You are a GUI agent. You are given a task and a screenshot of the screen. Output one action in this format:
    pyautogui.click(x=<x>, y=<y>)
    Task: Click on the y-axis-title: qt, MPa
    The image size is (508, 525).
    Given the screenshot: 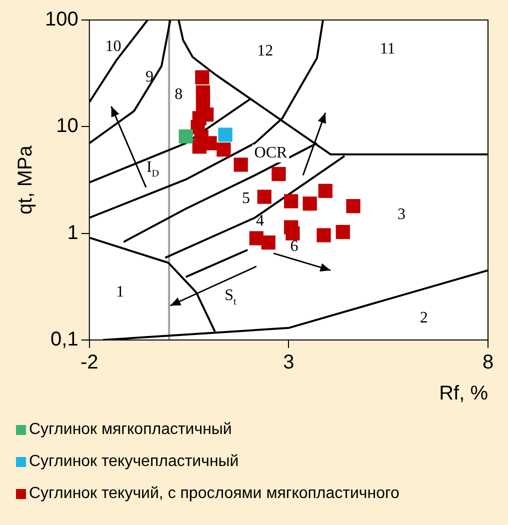 What is the action you would take?
    pyautogui.click(x=25, y=179)
    